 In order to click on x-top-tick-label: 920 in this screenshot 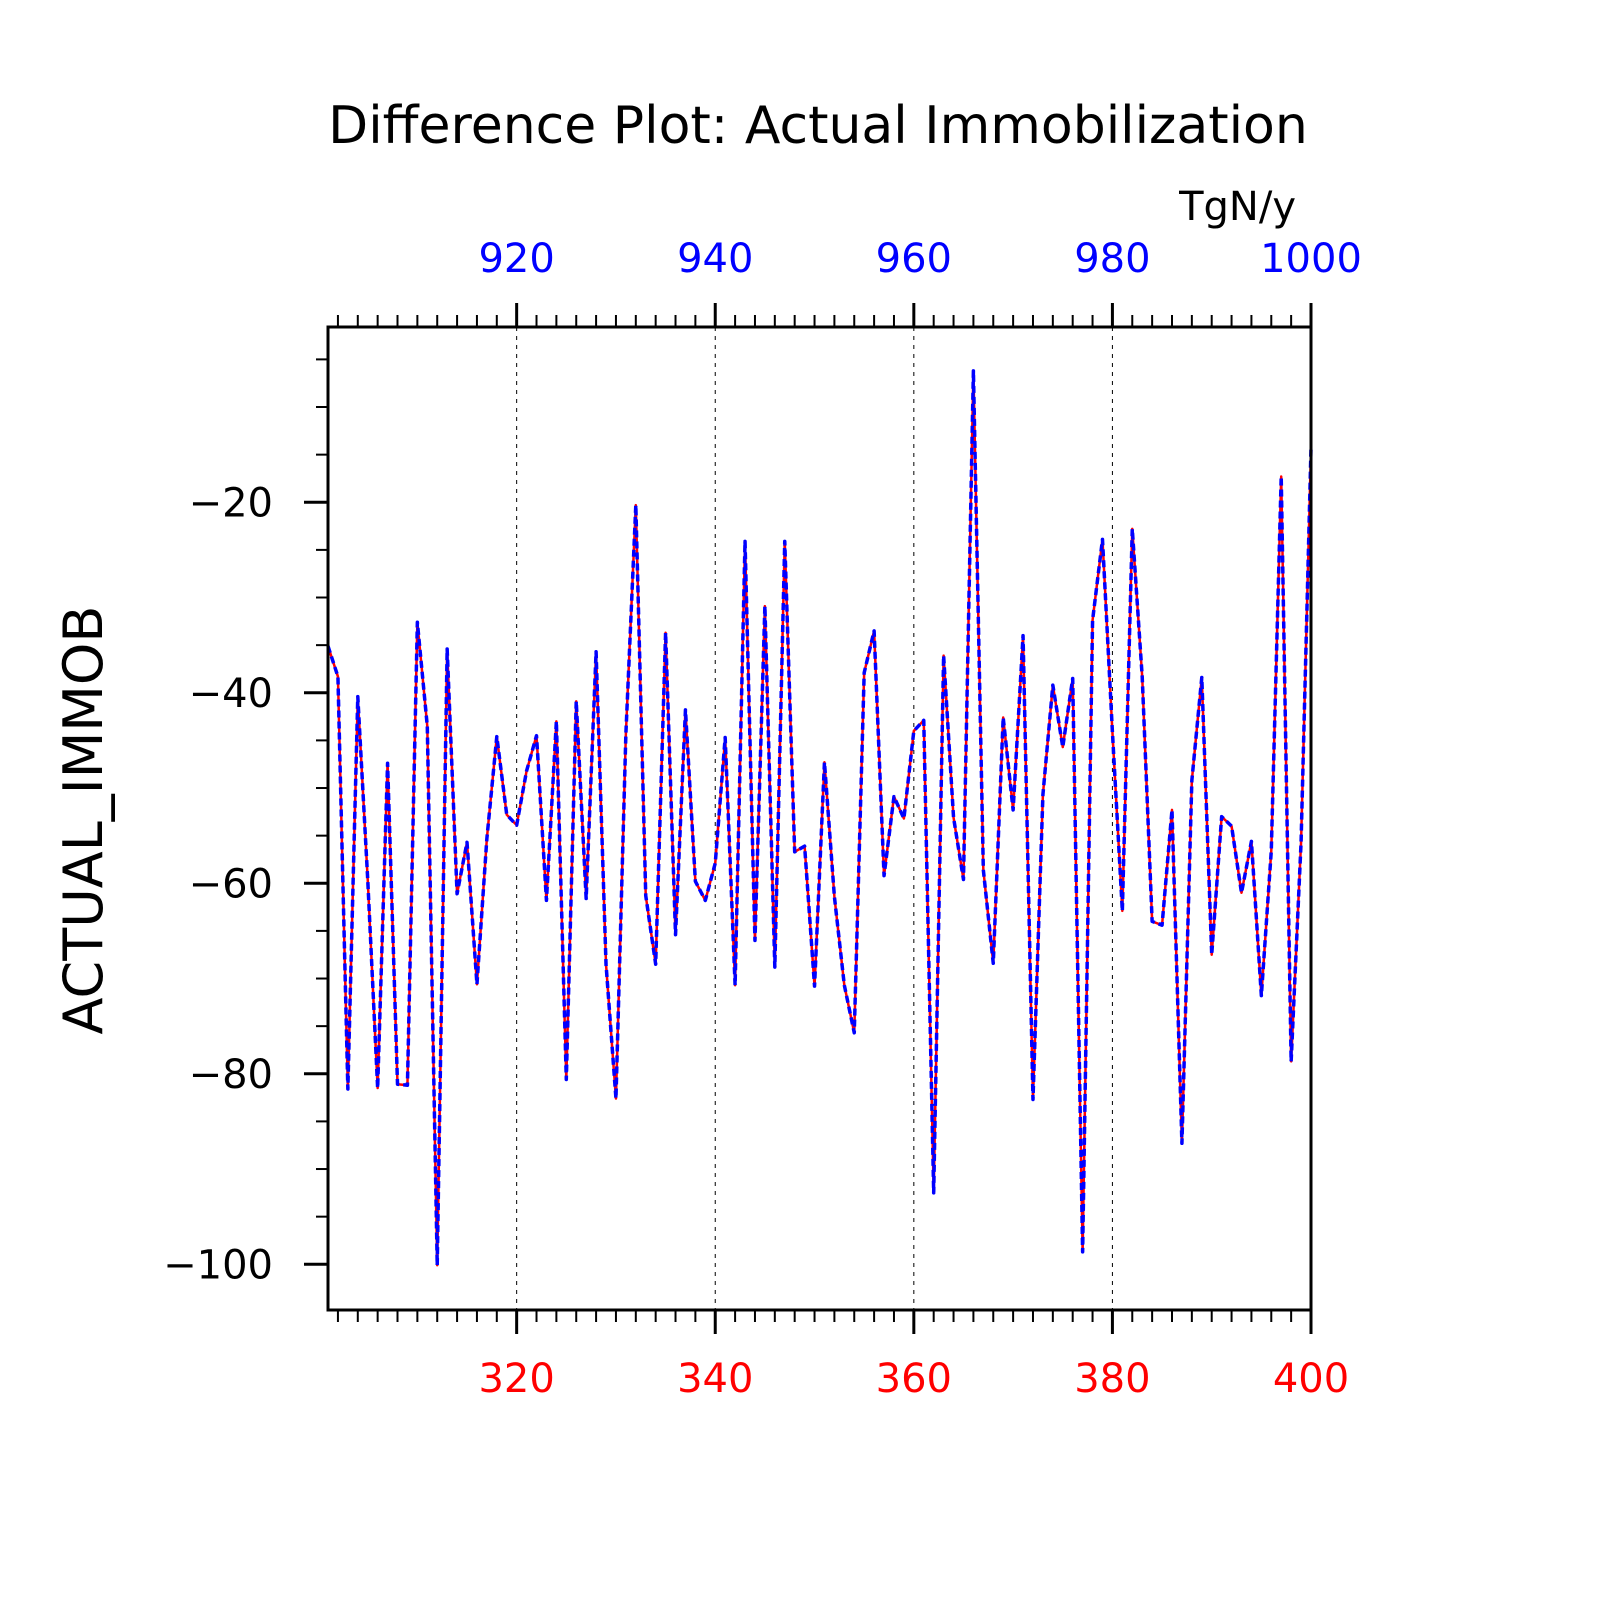, I will do `click(516, 259)`.